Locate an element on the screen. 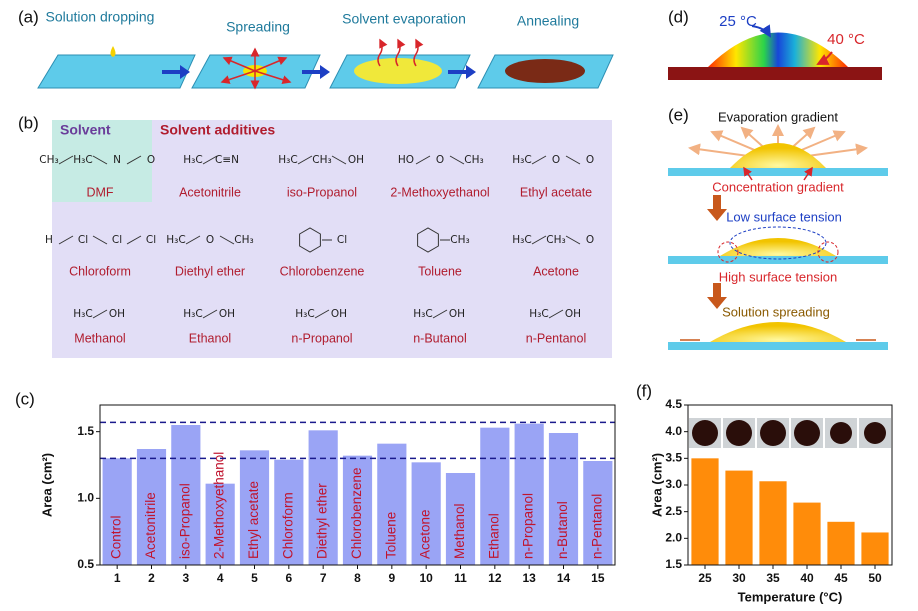  ring is located at coordinates (310, 240).